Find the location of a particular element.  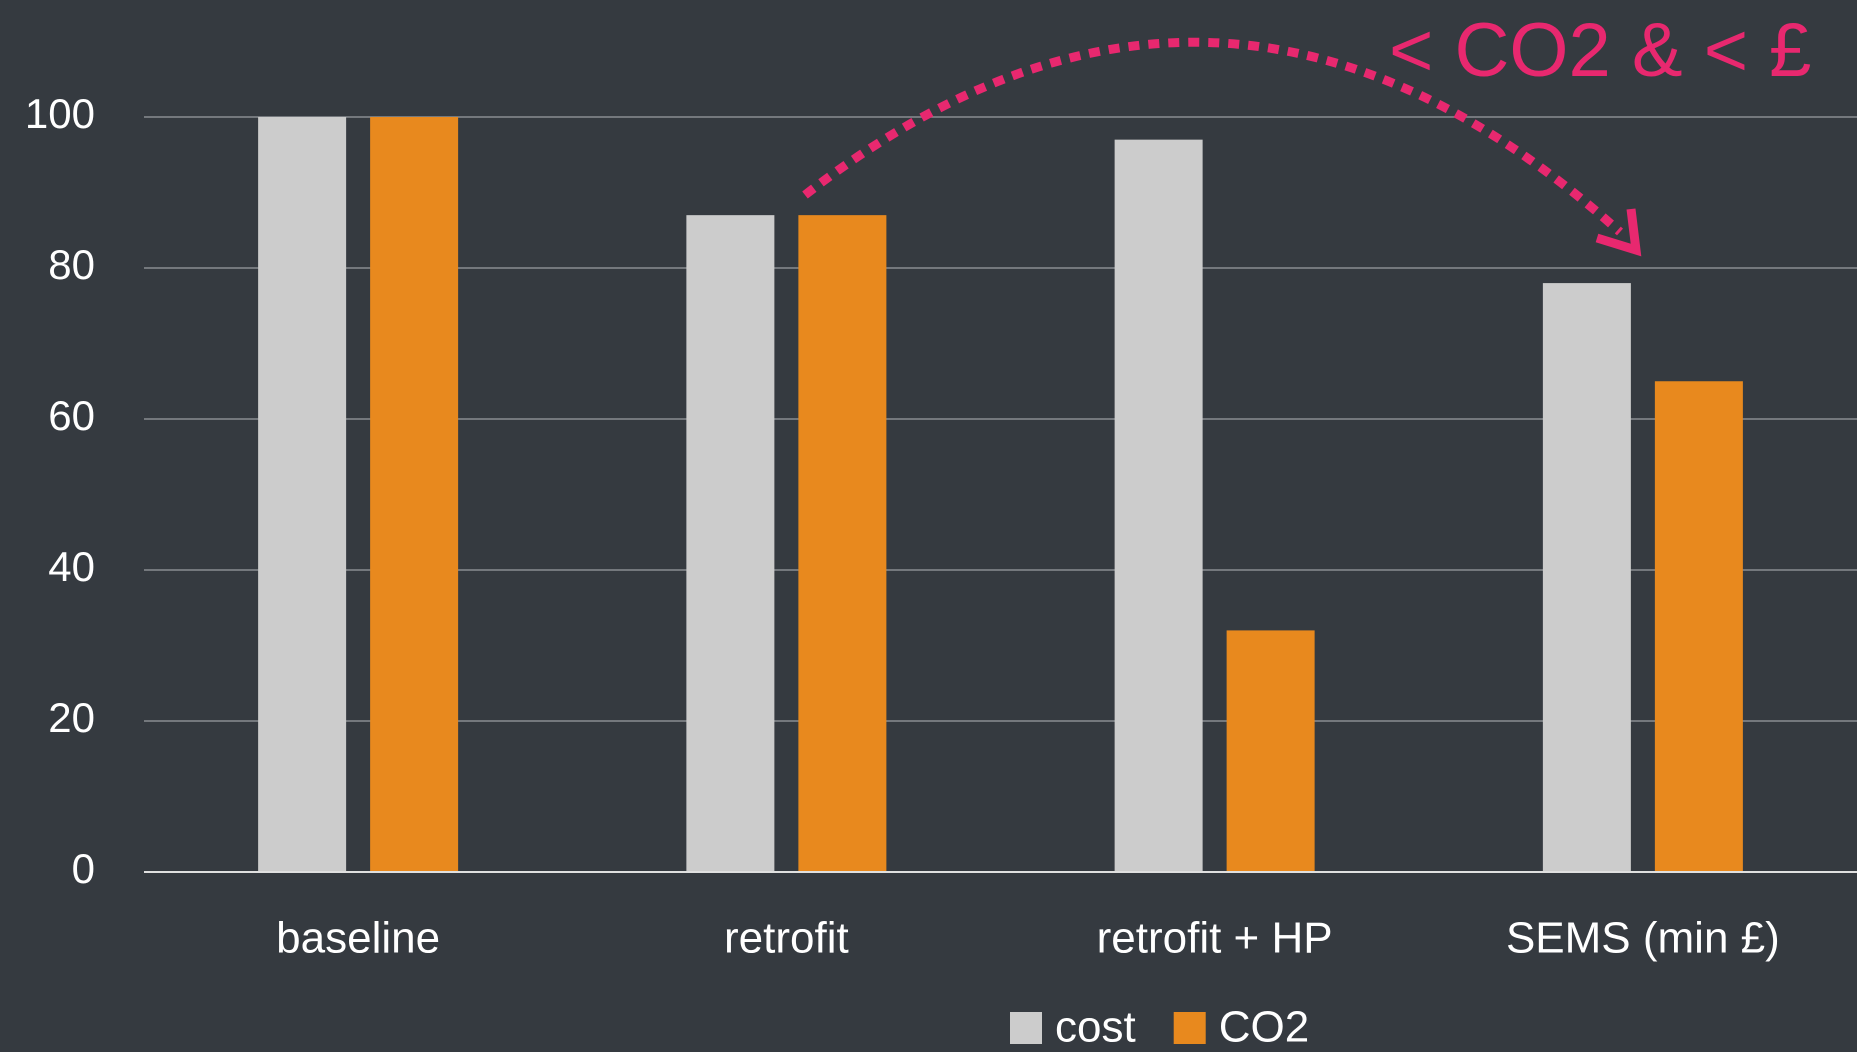

legend-label: CO2 is located at coordinates (1264, 1027).